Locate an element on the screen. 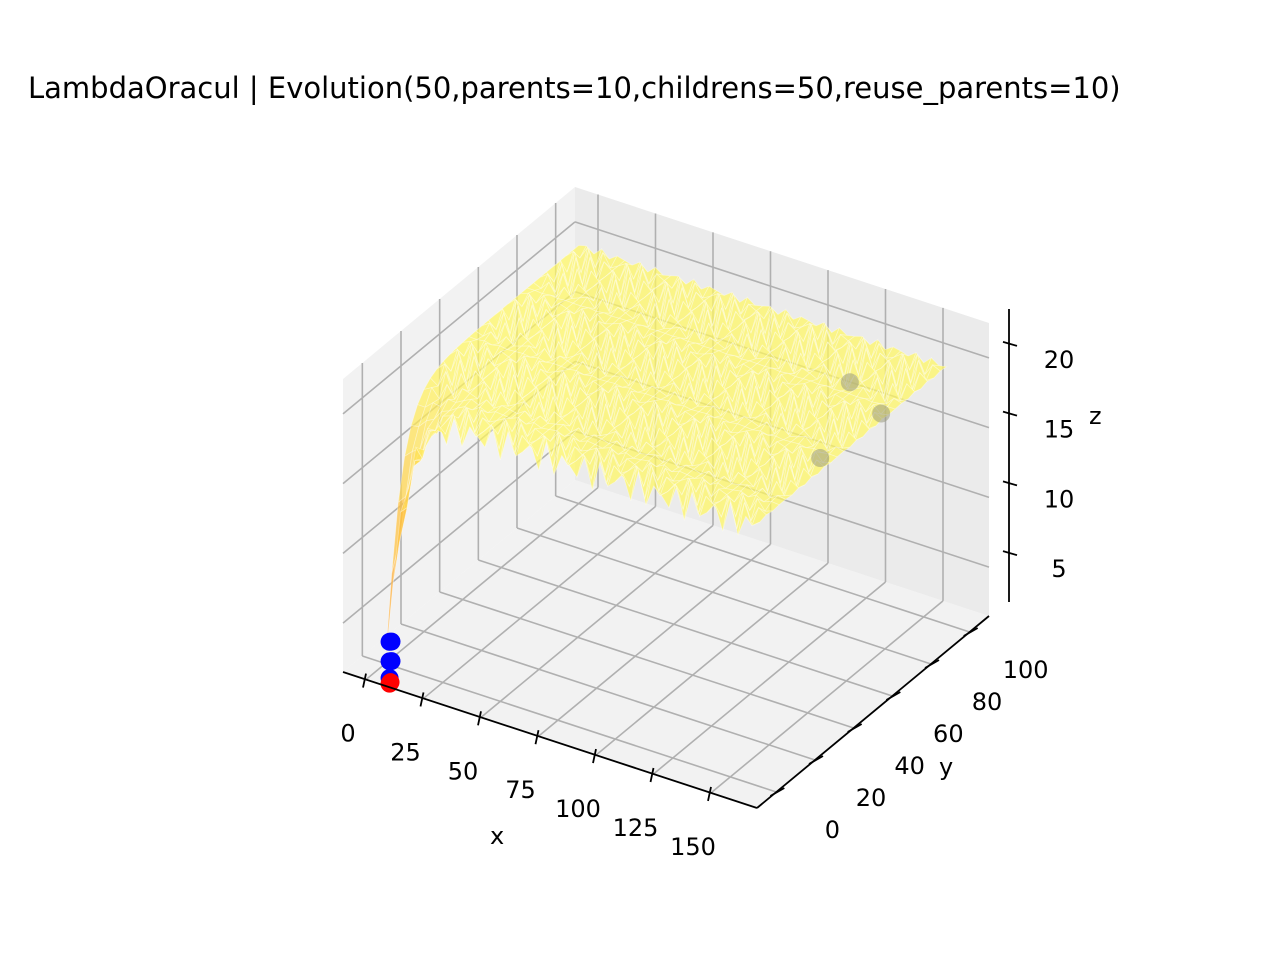 The height and width of the screenshot is (960, 1280). x-tick-label: 0 is located at coordinates (347, 734).